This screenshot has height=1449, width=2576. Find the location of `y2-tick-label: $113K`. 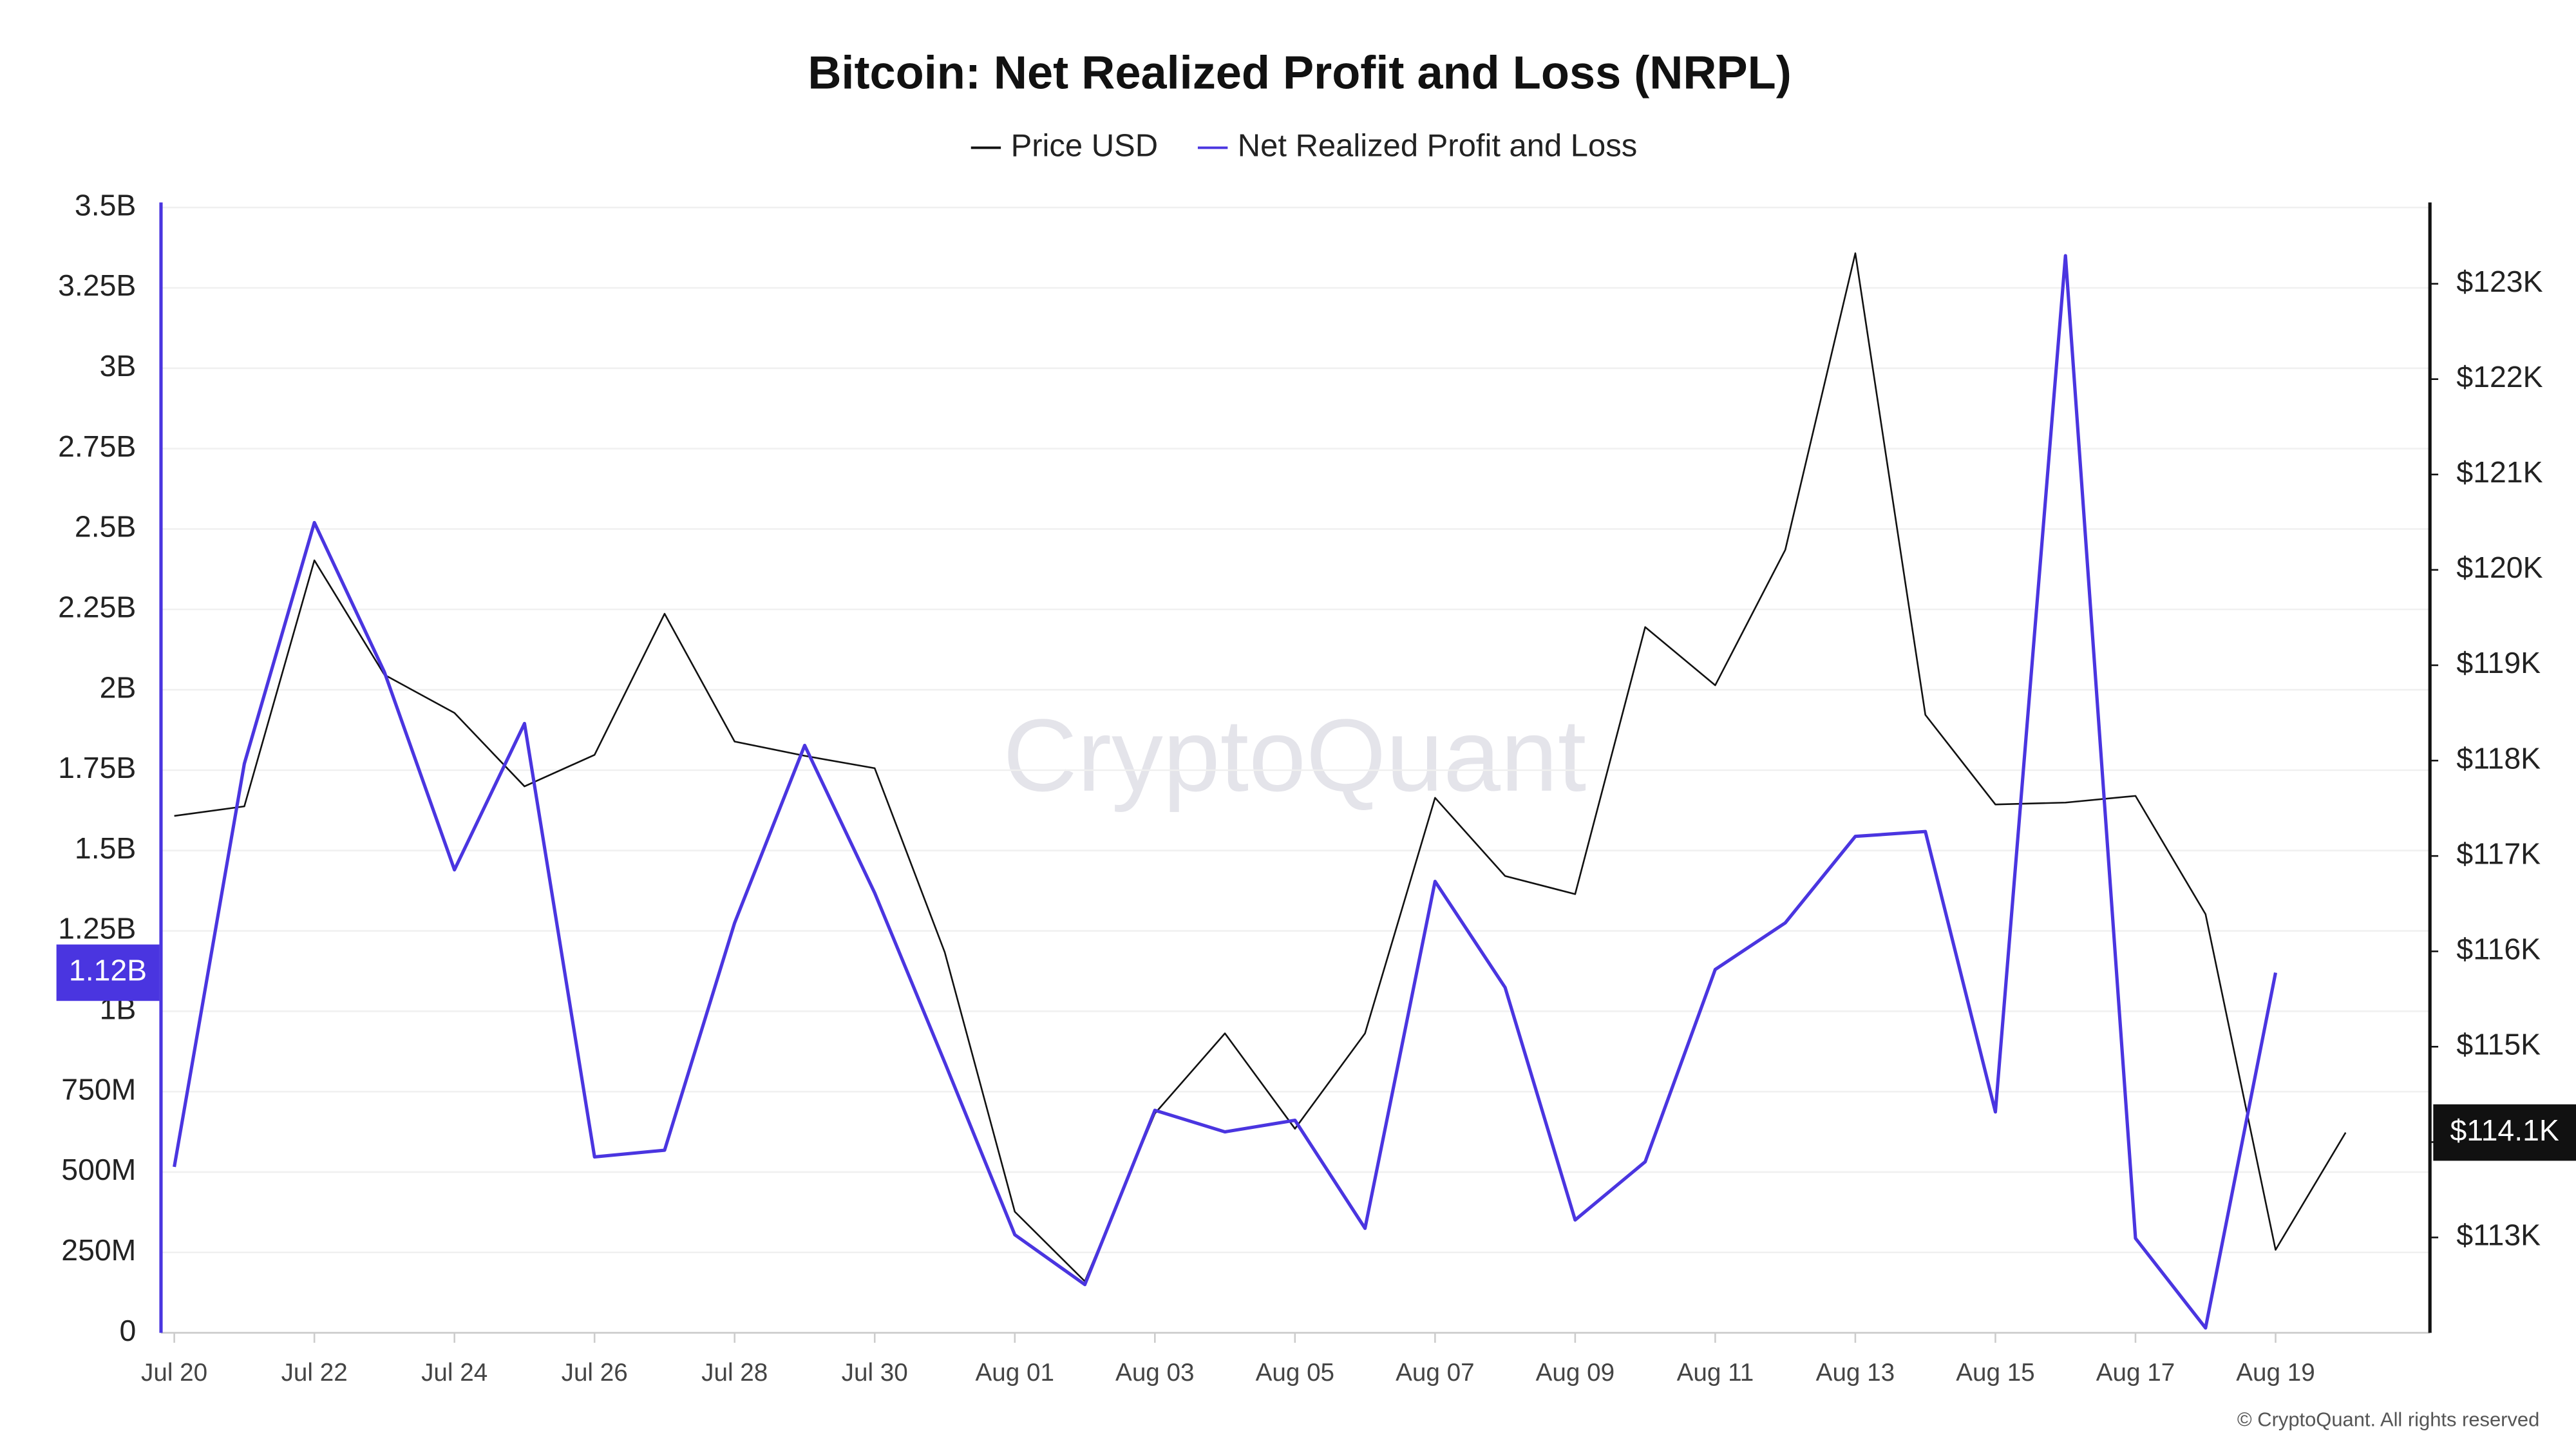

y2-tick-label: $113K is located at coordinates (2498, 1235).